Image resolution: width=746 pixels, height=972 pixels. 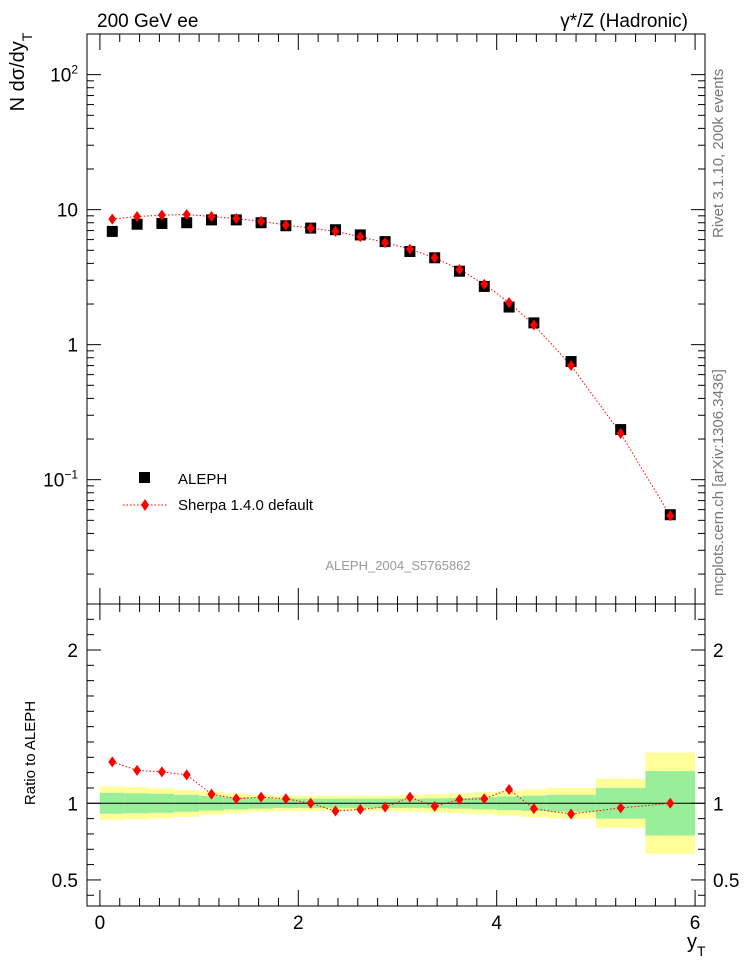 I want to click on ratio-y-tick-label-left: 2, so click(x=72, y=651).